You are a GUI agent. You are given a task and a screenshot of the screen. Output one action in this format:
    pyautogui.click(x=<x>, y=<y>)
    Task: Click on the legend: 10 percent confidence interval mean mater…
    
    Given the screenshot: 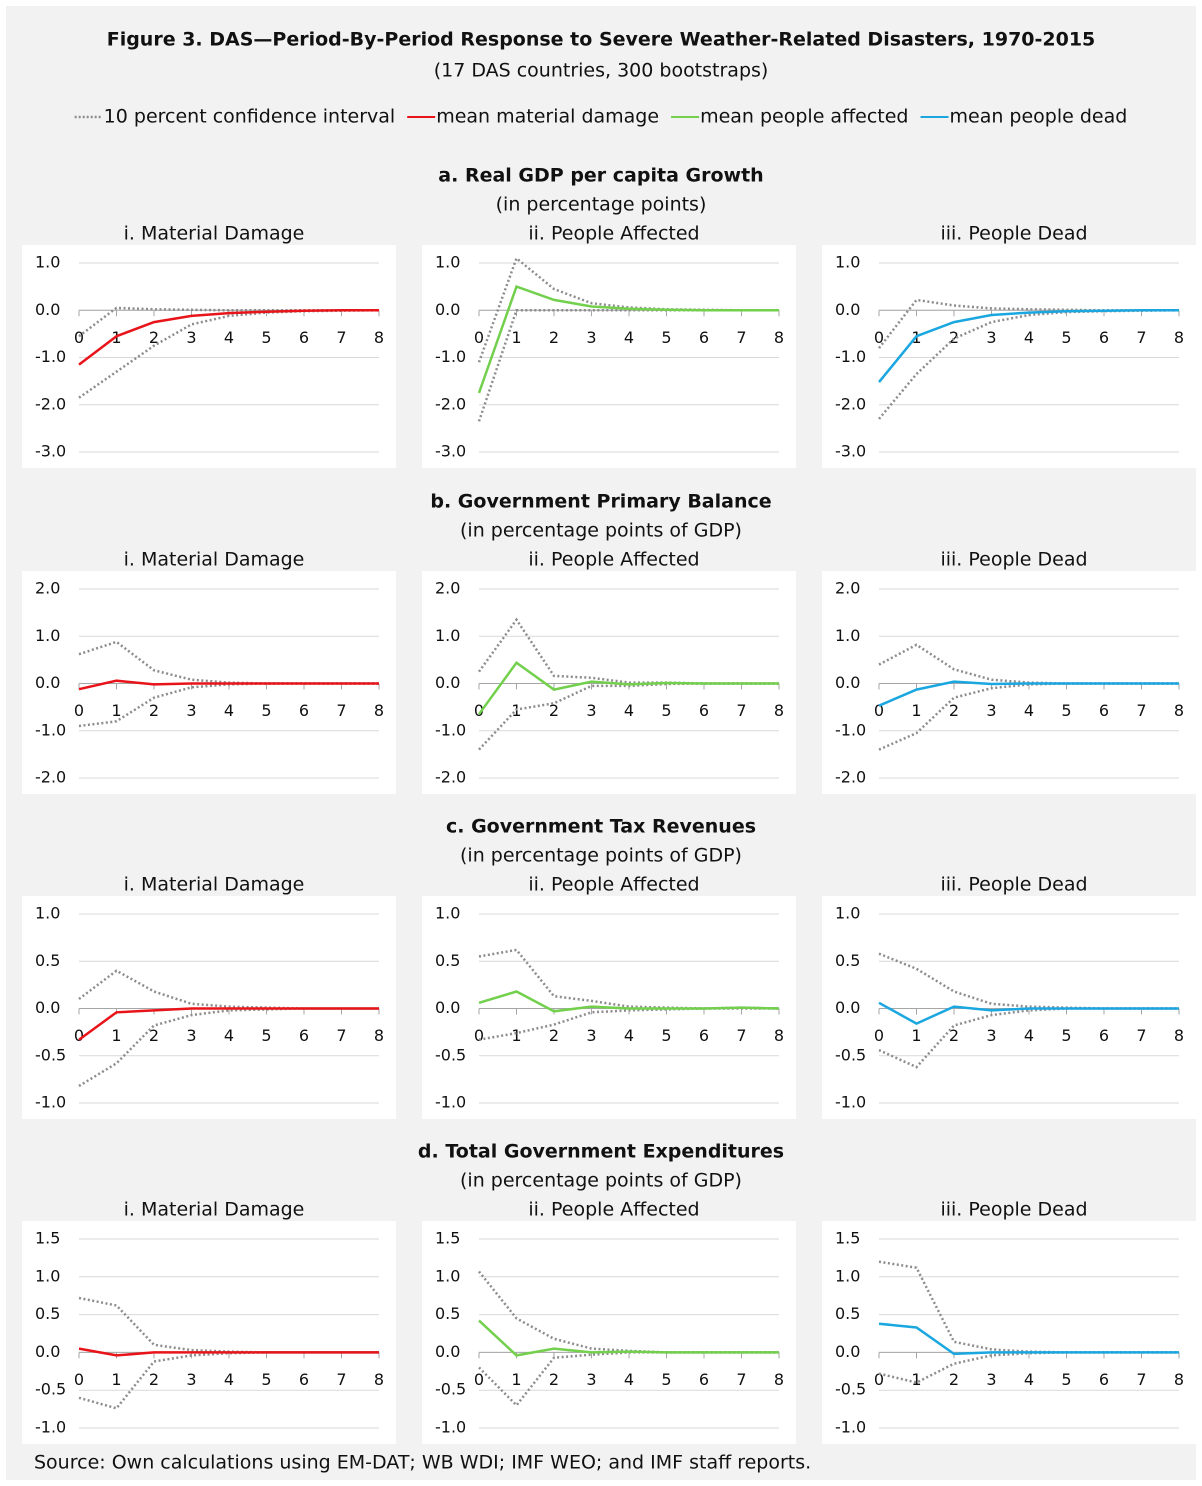 What is the action you would take?
    pyautogui.click(x=601, y=117)
    